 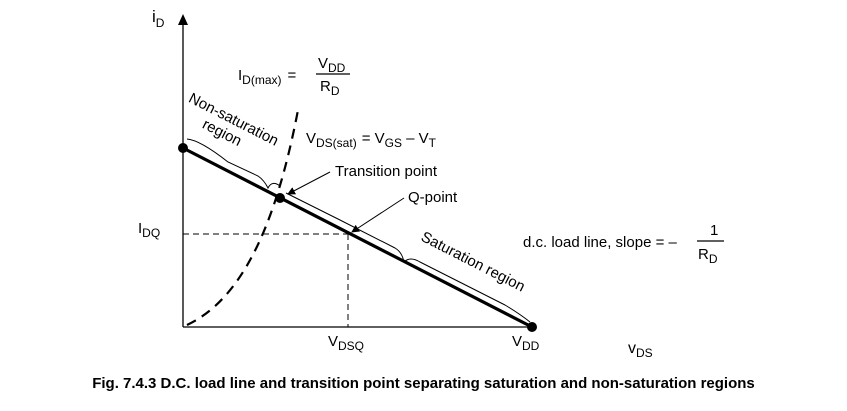 What do you see at coordinates (532, 327) in the screenshot?
I see `vdd-point` at bounding box center [532, 327].